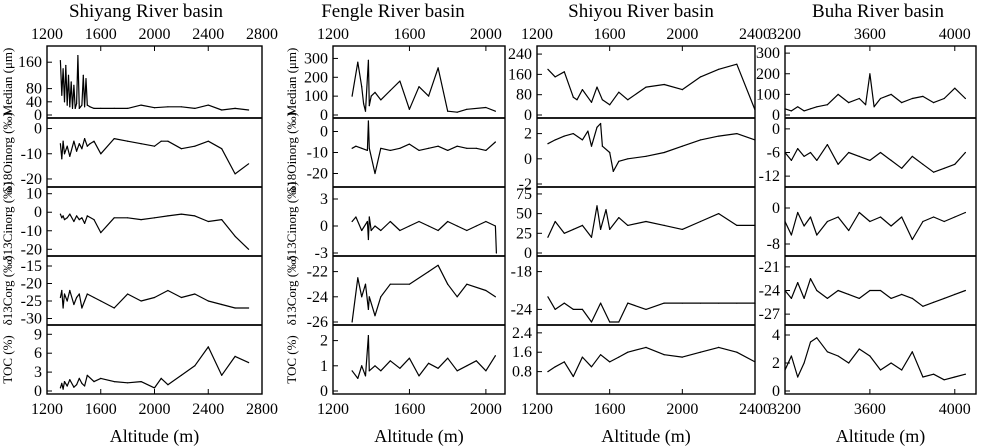  What do you see at coordinates (768, 74) in the screenshot?
I see `y-tick-label: 200` at bounding box center [768, 74].